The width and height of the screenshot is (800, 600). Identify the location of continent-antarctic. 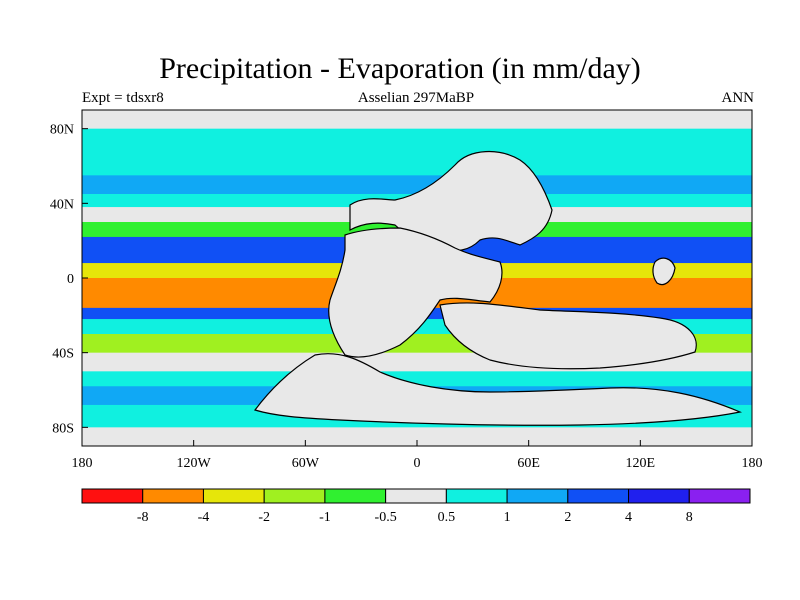
(498, 389).